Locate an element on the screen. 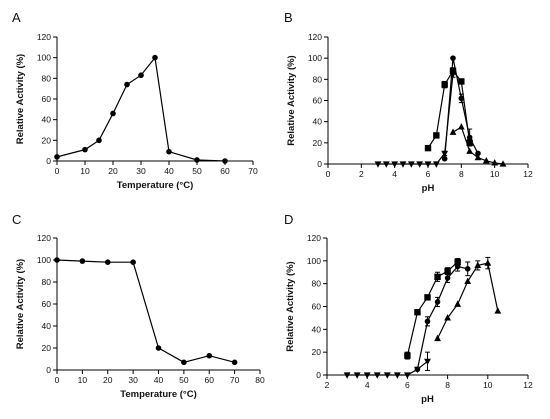  series-square is located at coordinates (432, 309).